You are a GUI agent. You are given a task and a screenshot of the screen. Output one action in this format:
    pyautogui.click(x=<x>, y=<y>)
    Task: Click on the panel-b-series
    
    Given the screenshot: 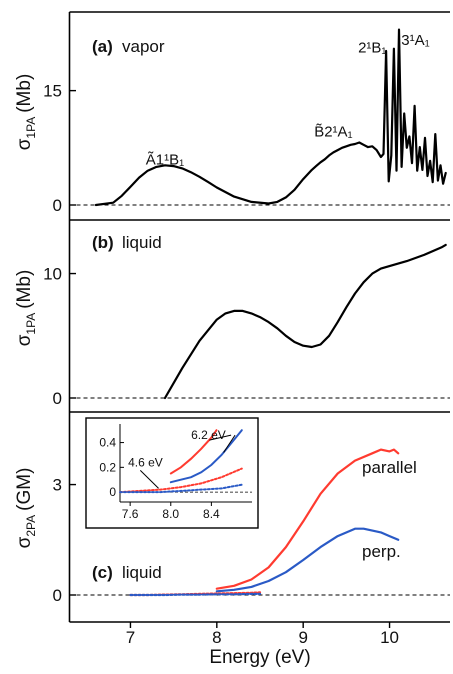 What is the action you would take?
    pyautogui.click(x=305, y=321)
    